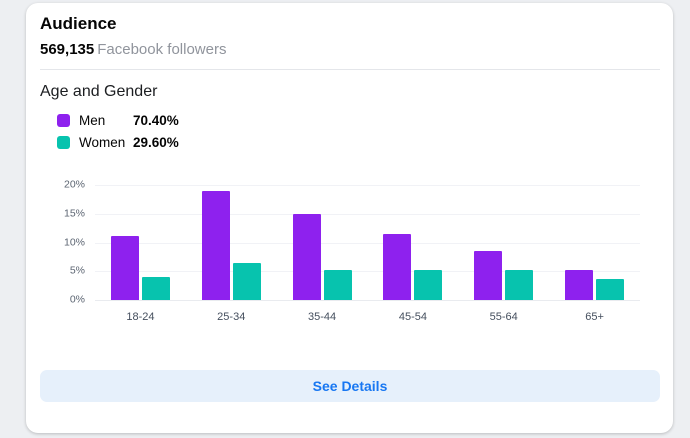  What do you see at coordinates (162, 49) in the screenshot?
I see `followers-label: Facebook followers` at bounding box center [162, 49].